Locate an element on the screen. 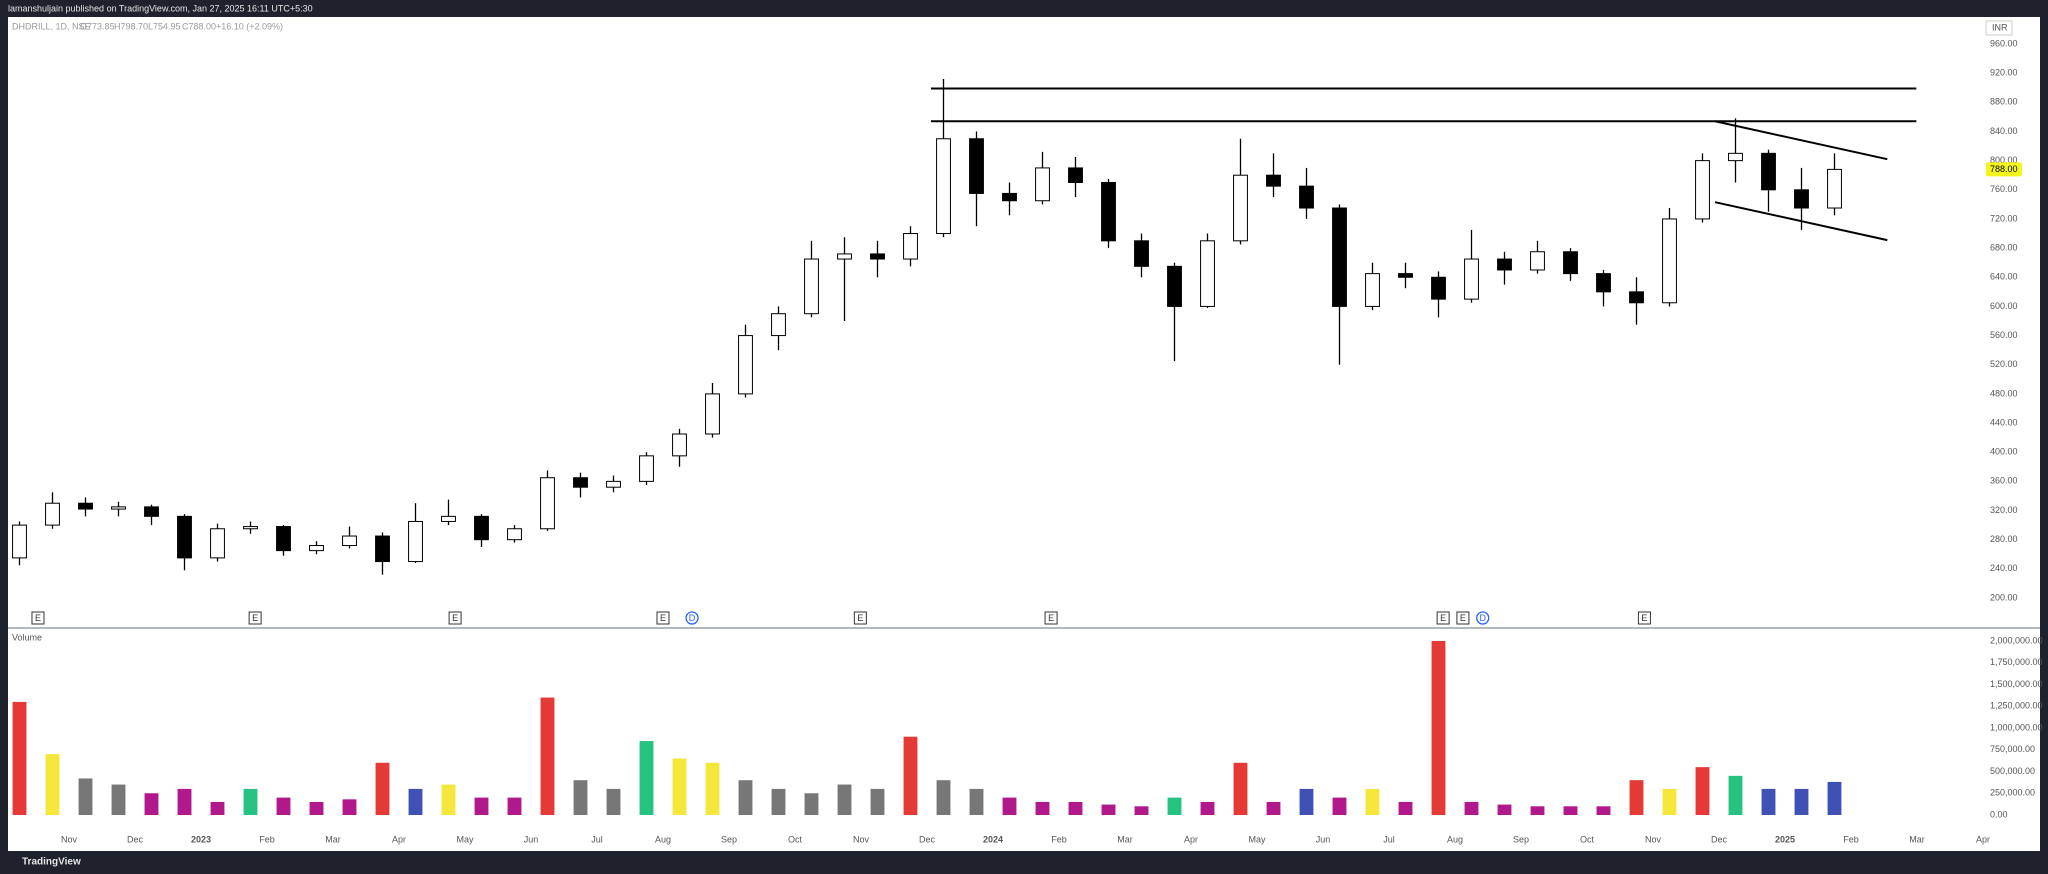  x-tick-label: Nov is located at coordinates (69, 839).